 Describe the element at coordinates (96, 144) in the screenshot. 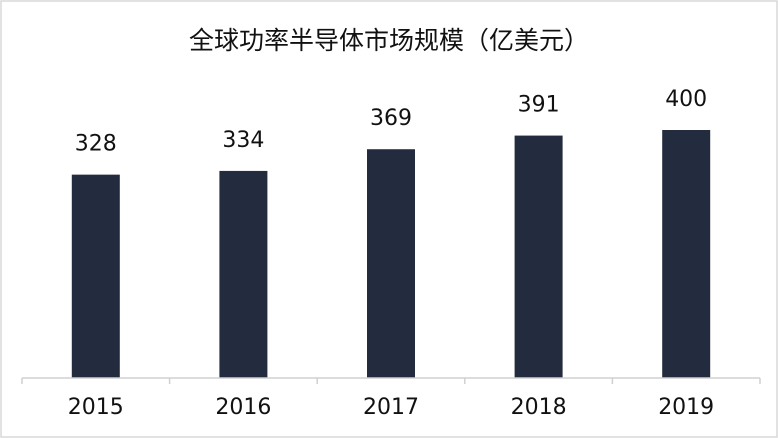

I see `data-label: 328` at that location.